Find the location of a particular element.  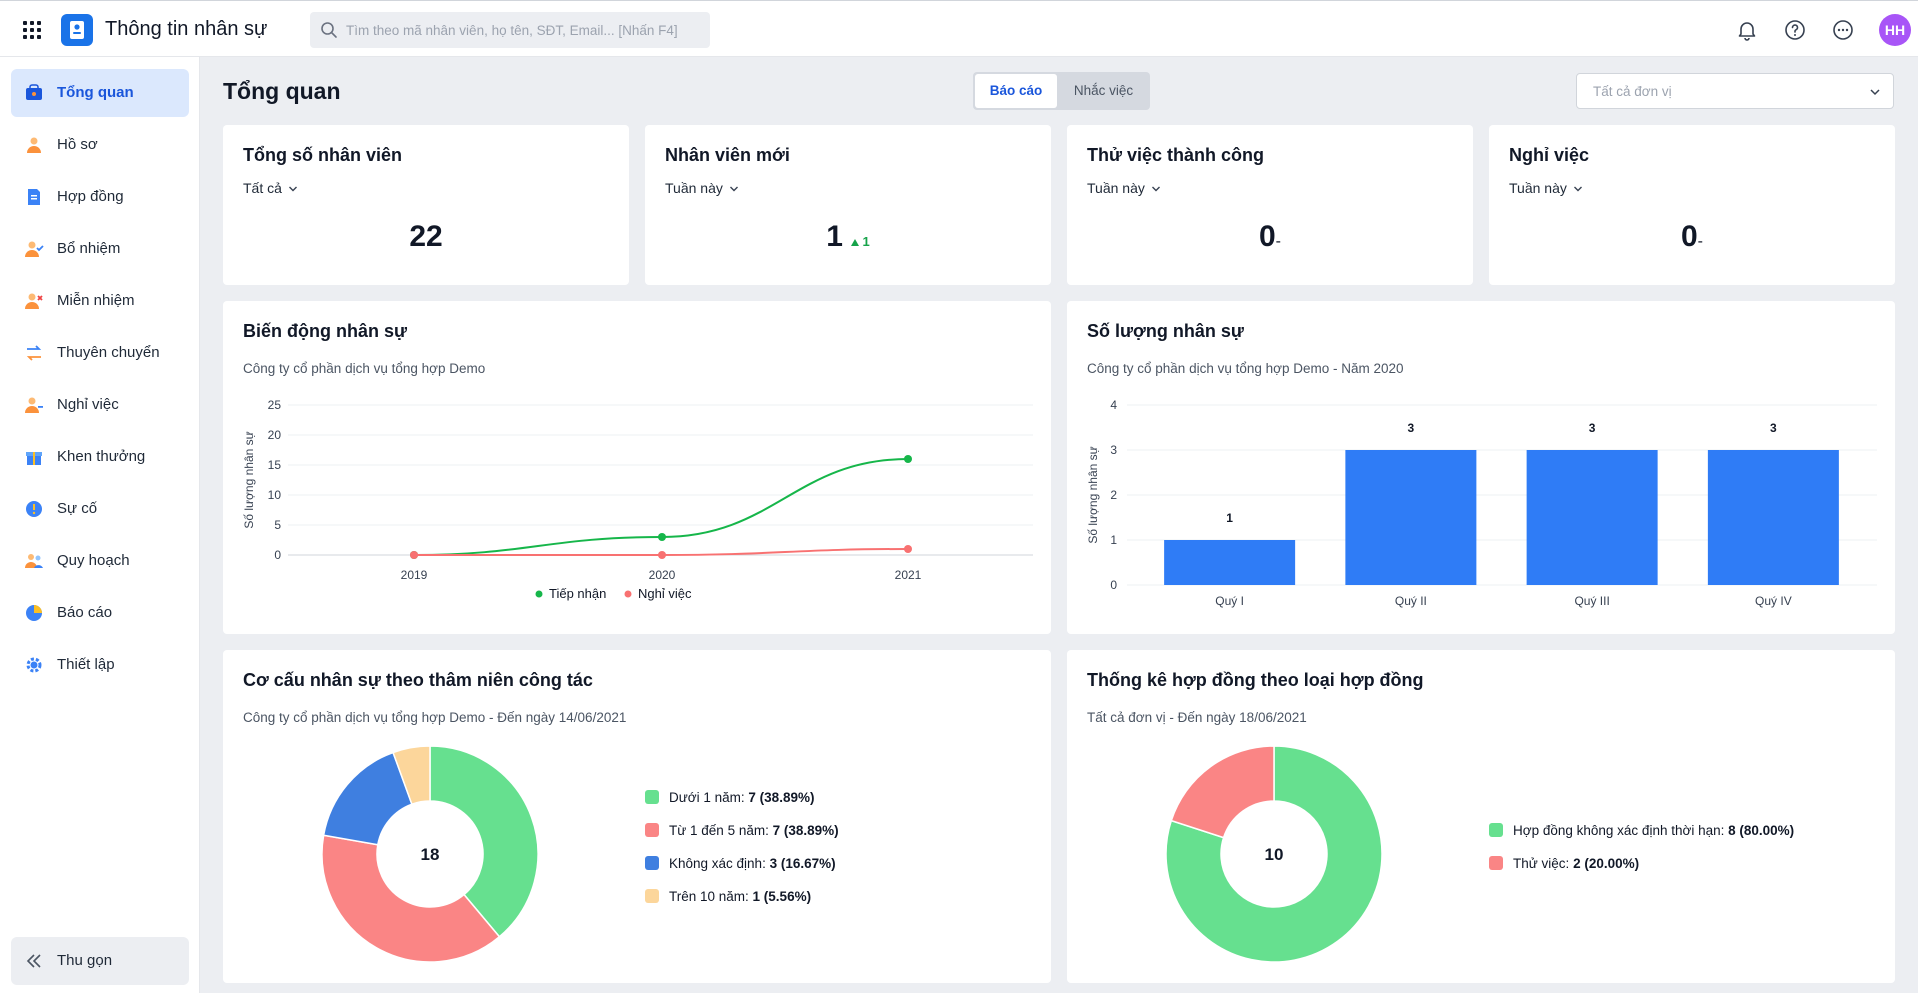

sidebar-item-label: Thiết lập is located at coordinates (86, 664).